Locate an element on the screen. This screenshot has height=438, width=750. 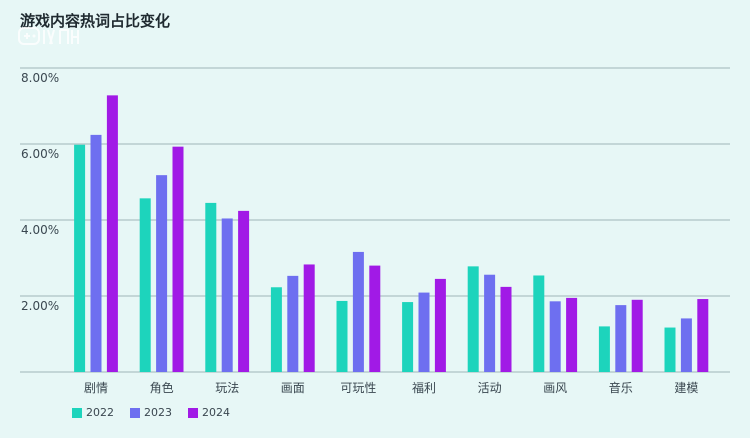
legend-item-2023: 2023 is located at coordinates (151, 412).